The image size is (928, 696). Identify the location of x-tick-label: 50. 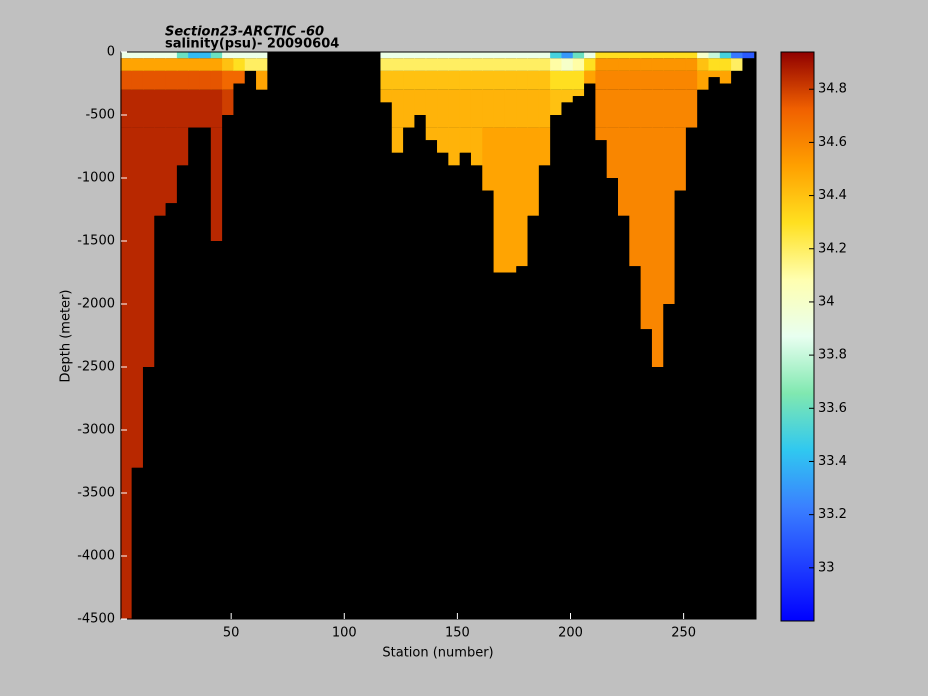
(231, 633).